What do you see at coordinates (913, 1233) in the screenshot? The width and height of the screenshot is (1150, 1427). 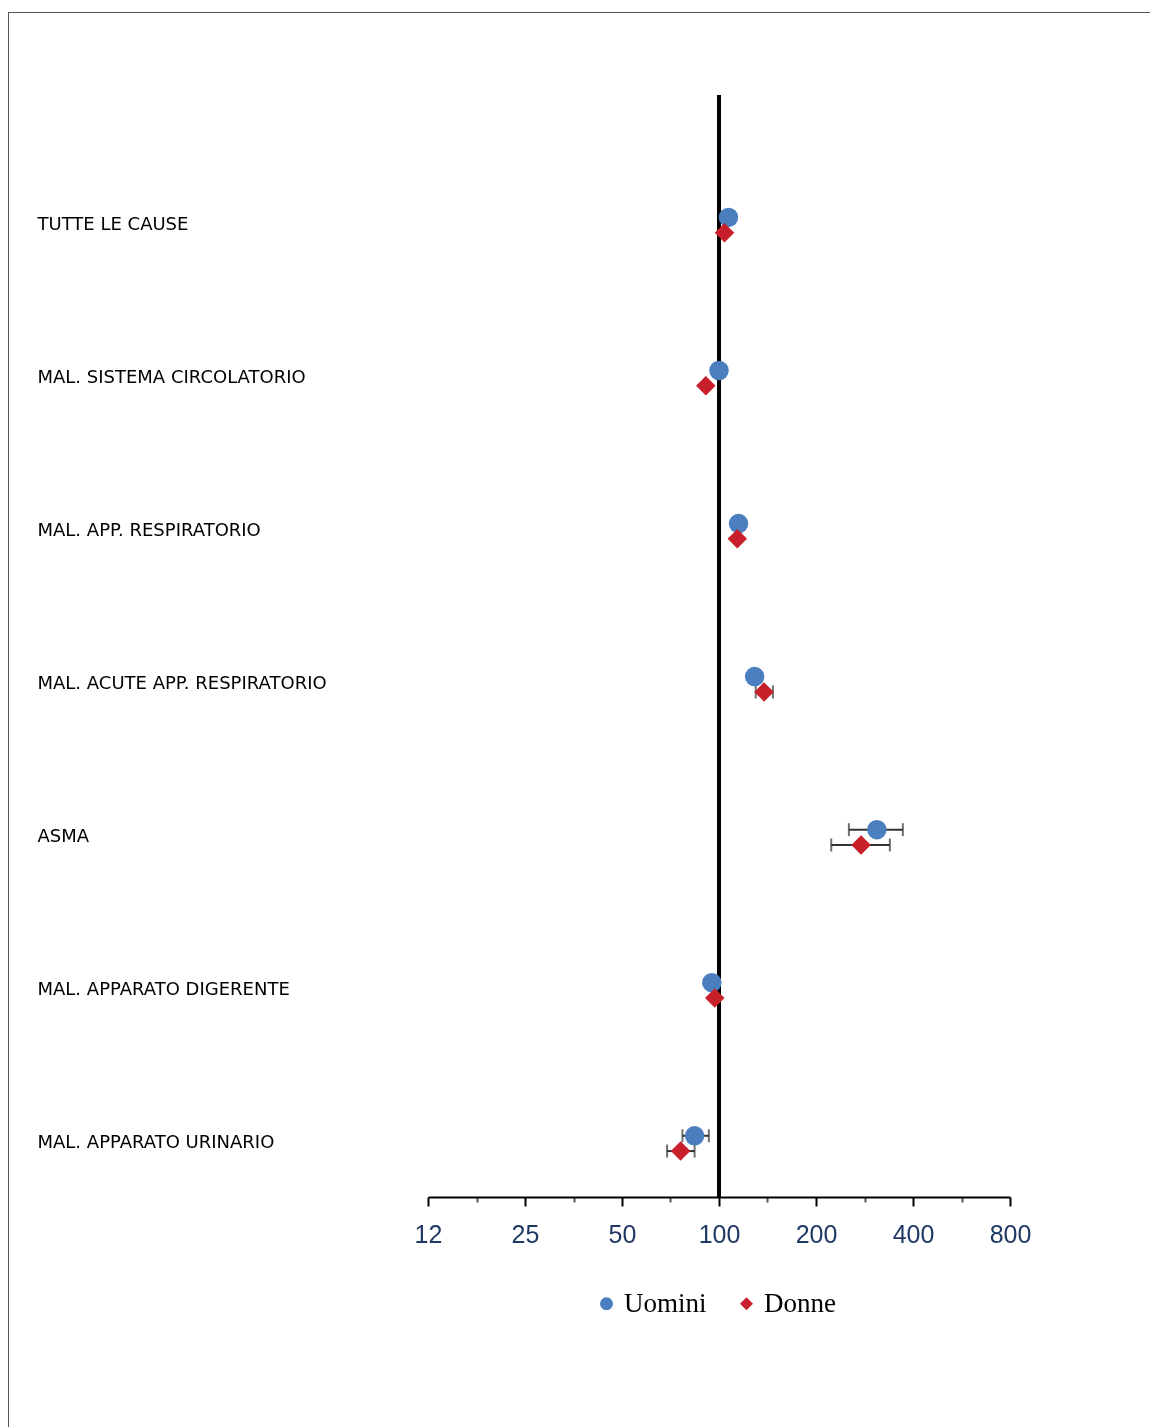 I see `x-tick-label: 400` at bounding box center [913, 1233].